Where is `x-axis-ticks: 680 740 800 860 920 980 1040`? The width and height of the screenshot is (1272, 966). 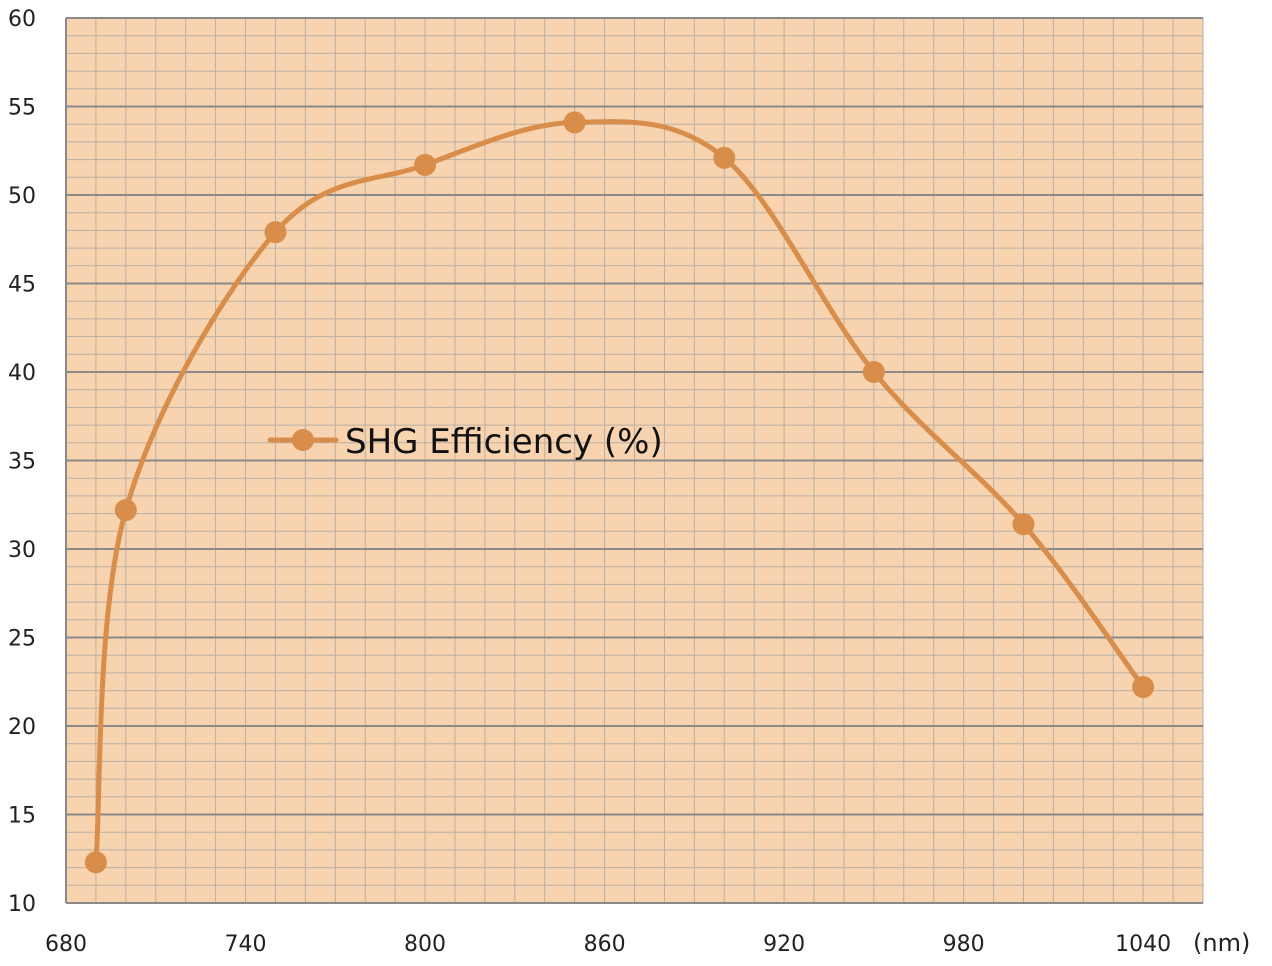
x-axis-ticks: 680 740 800 860 920 980 1040 is located at coordinates (608, 944).